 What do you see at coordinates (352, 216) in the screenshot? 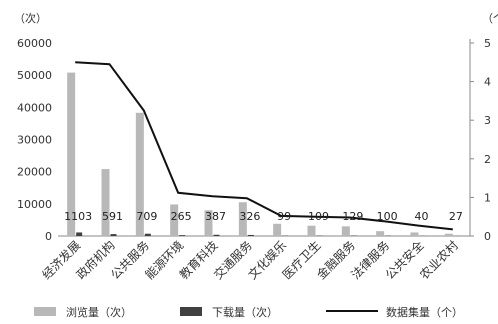
I see `data-label: 129` at bounding box center [352, 216].